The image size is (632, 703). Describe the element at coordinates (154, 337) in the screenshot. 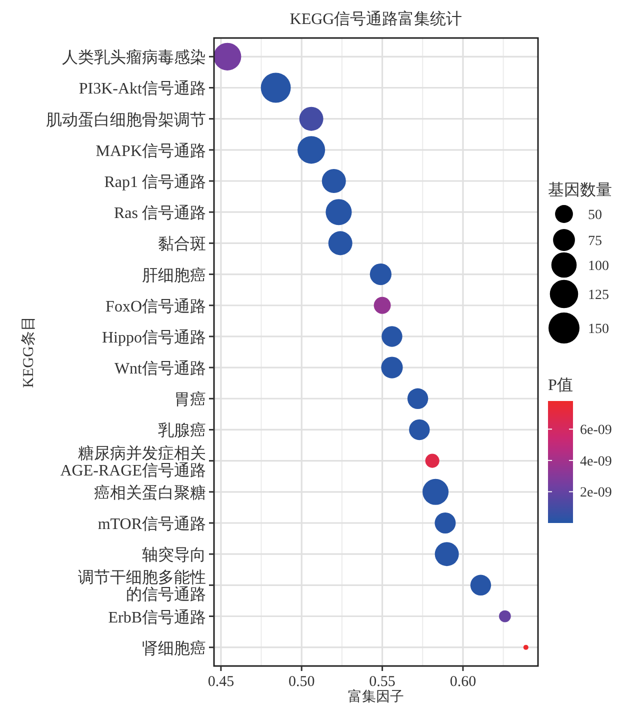

I see `y-tick-label: Hippo信号通路` at that location.